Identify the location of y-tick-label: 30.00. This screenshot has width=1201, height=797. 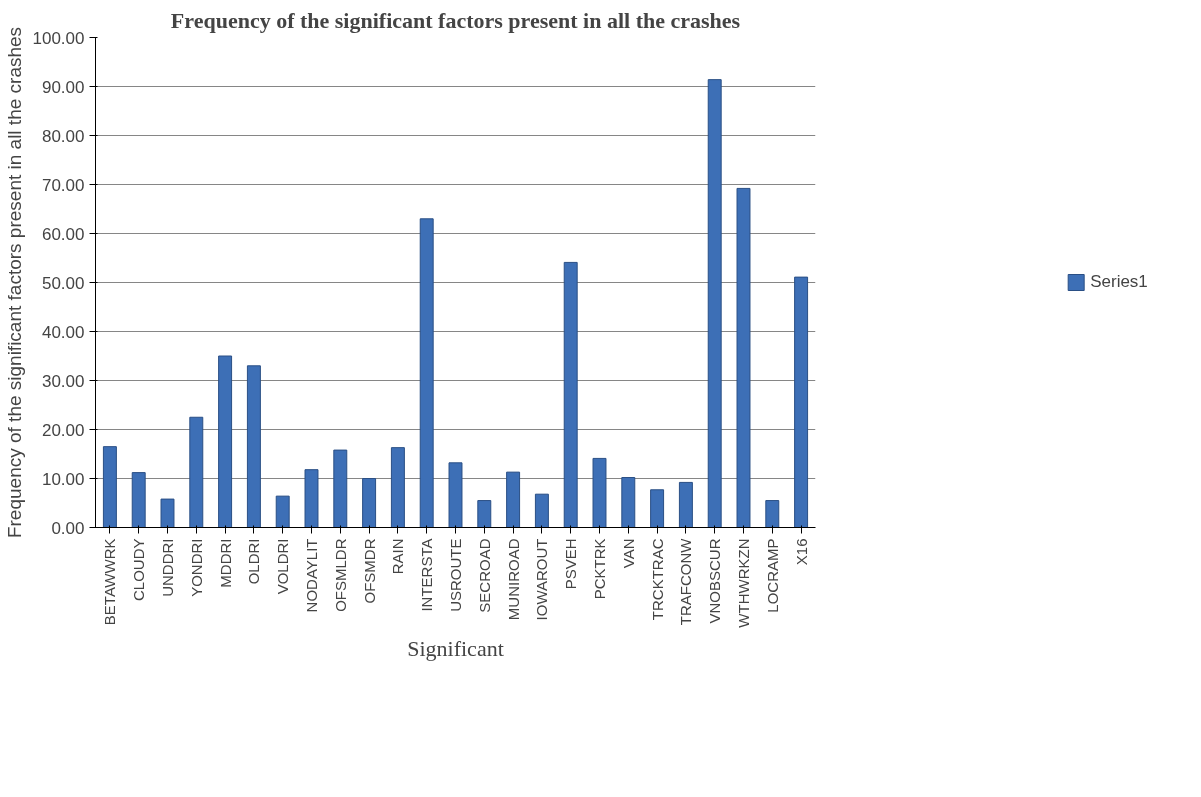
(63, 381).